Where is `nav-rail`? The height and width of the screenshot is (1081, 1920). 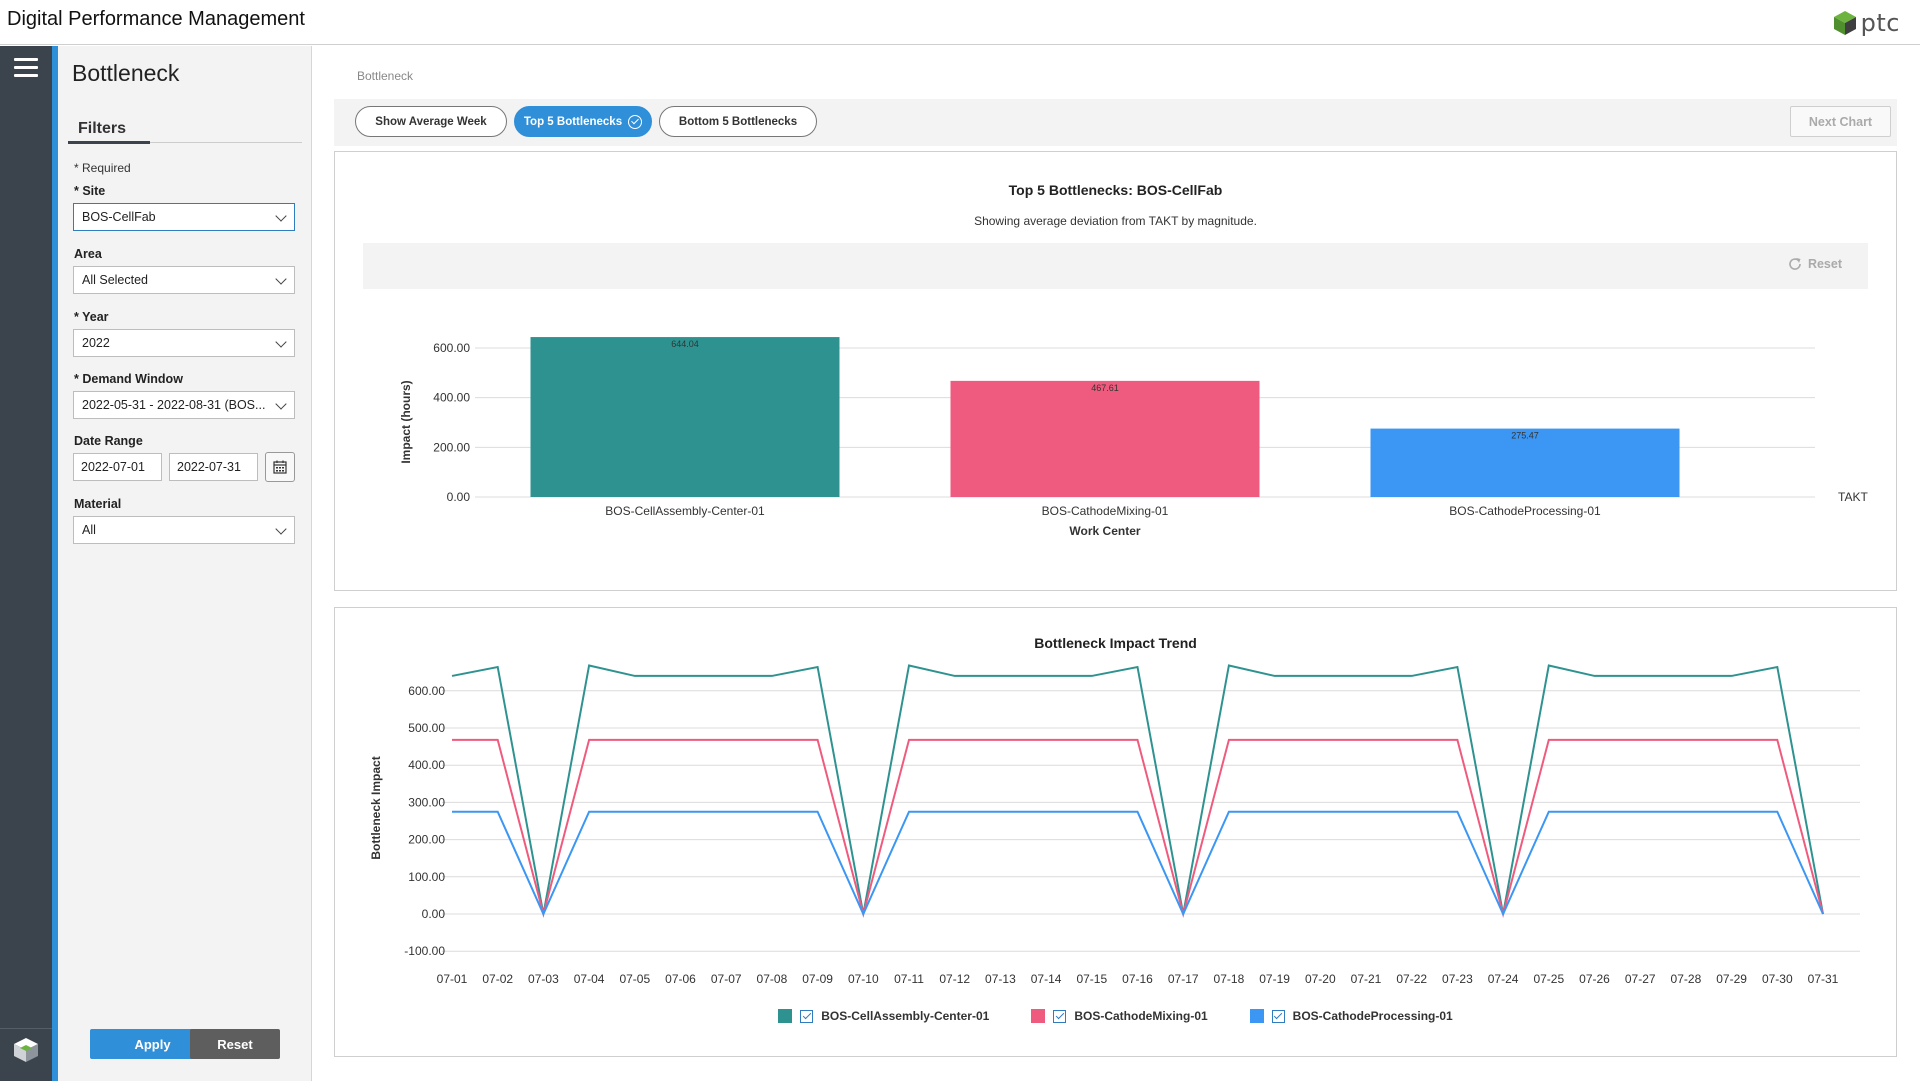
nav-rail is located at coordinates (26, 563).